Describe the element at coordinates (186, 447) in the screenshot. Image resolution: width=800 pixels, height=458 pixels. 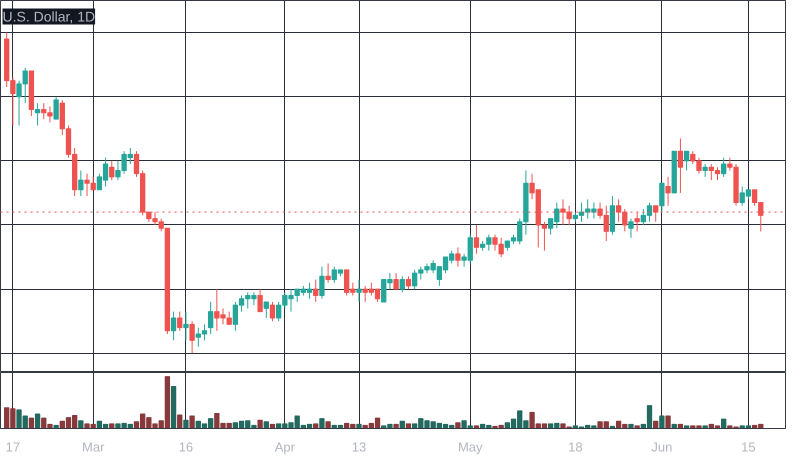
I see `x-tick-label: 16` at that location.